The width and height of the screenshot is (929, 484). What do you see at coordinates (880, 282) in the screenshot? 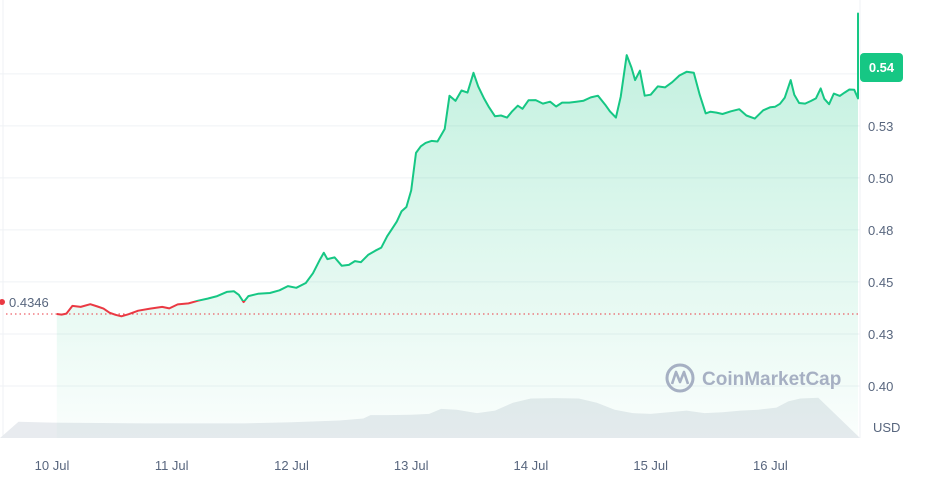
I see `y-tick-label: 0.45` at bounding box center [880, 282].